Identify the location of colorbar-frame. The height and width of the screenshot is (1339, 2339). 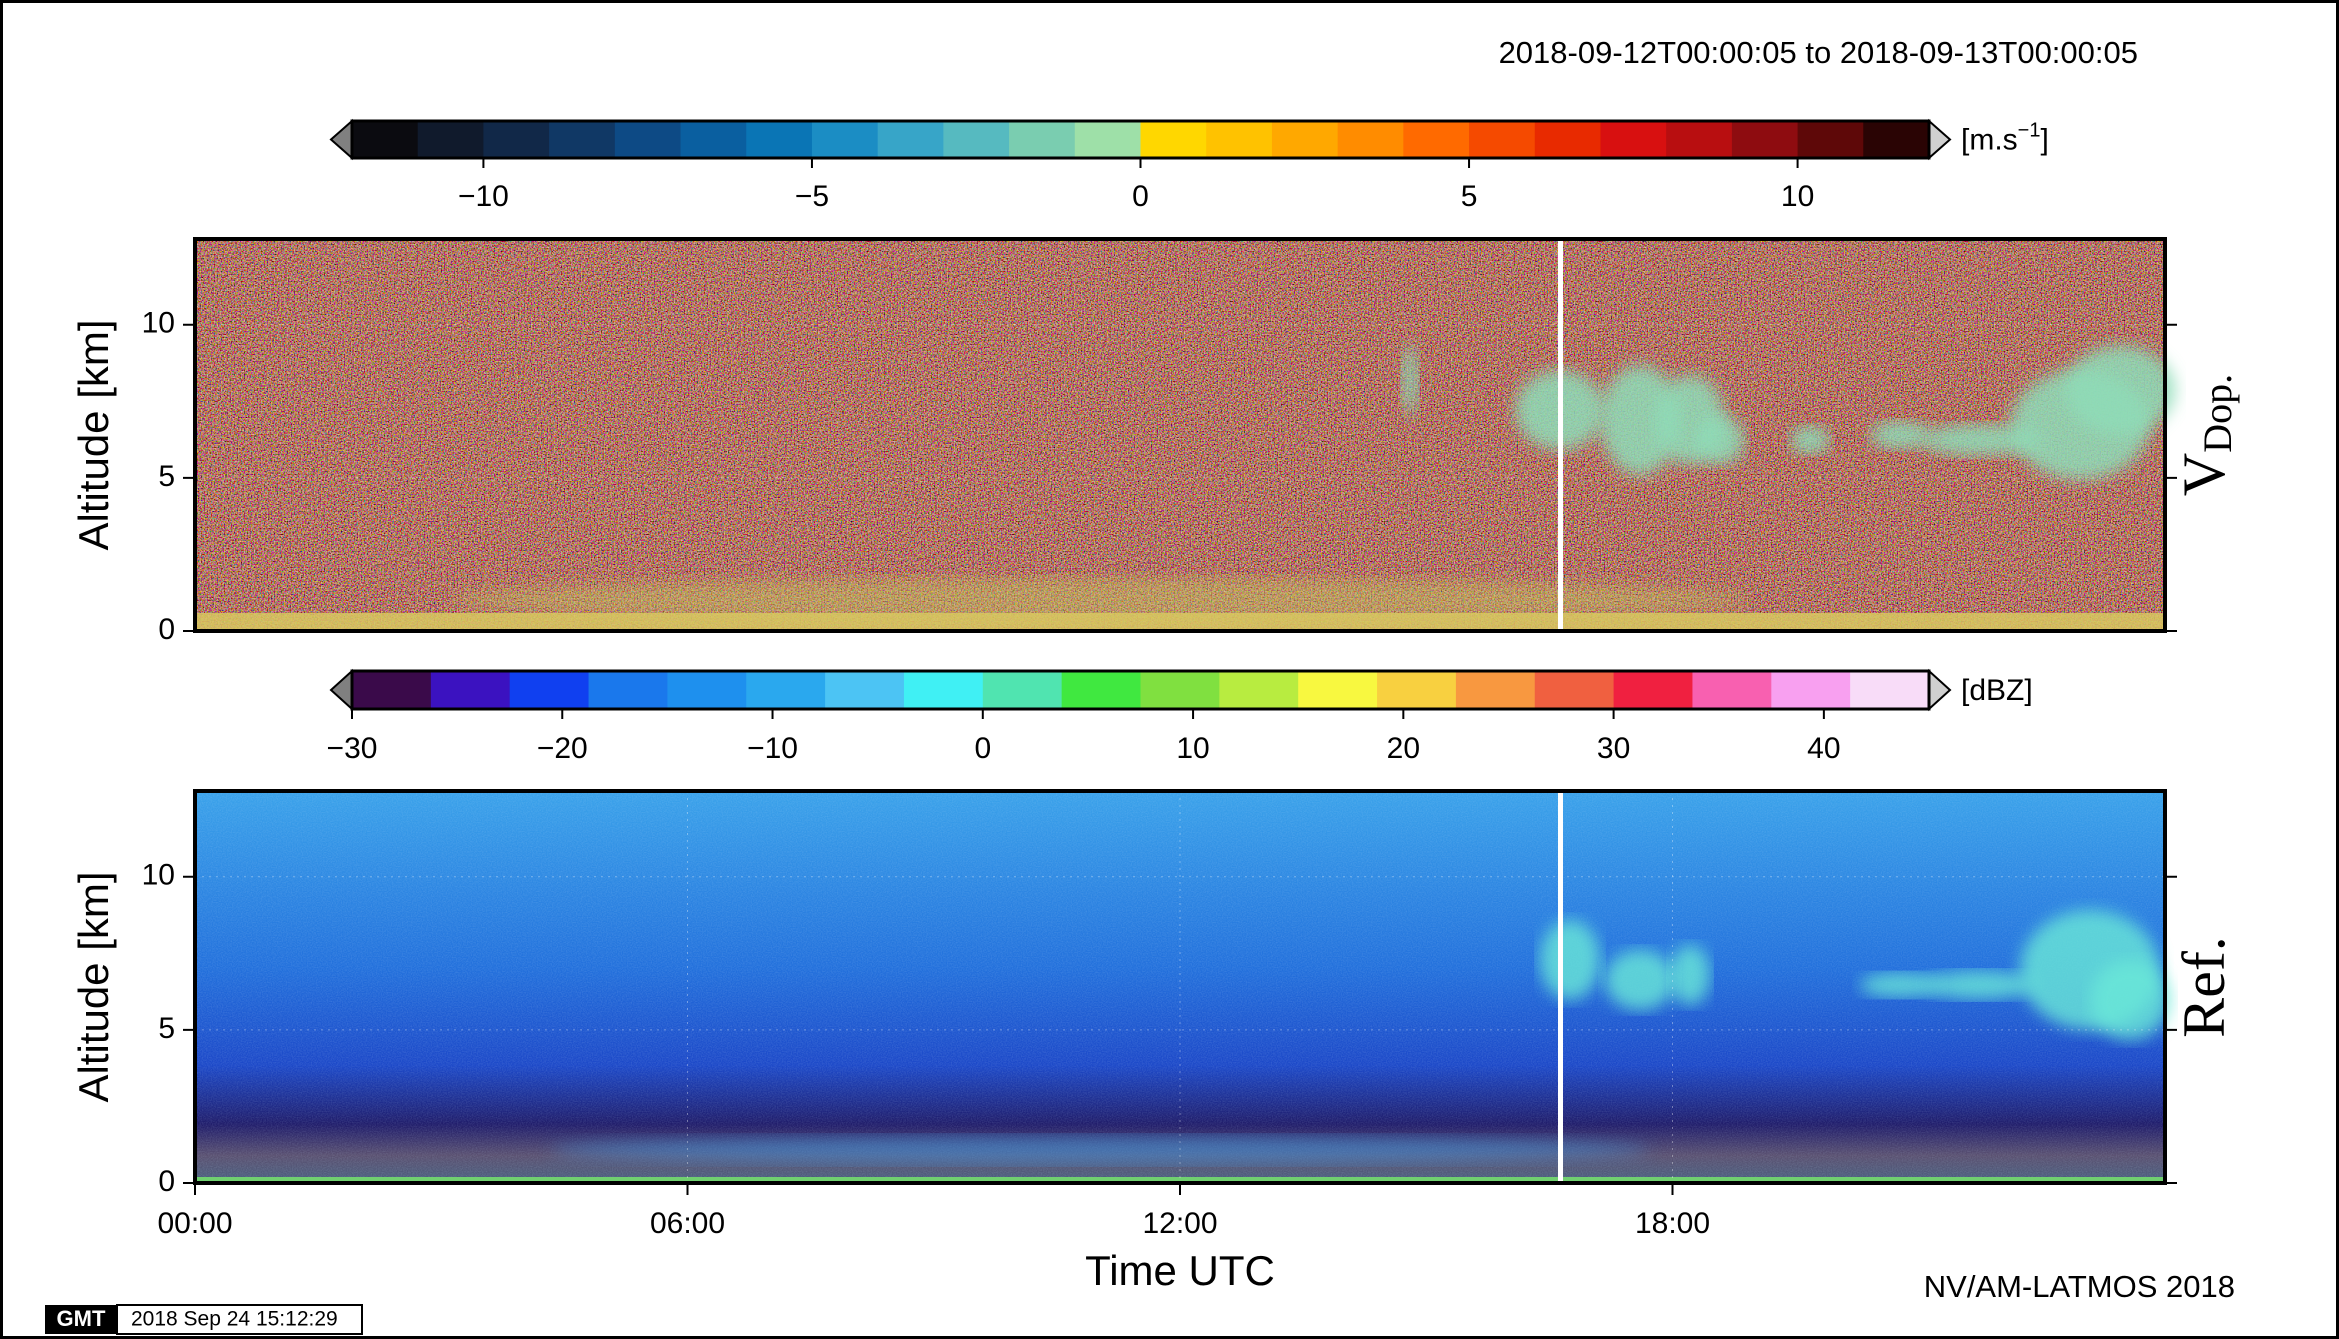
(1140, 690).